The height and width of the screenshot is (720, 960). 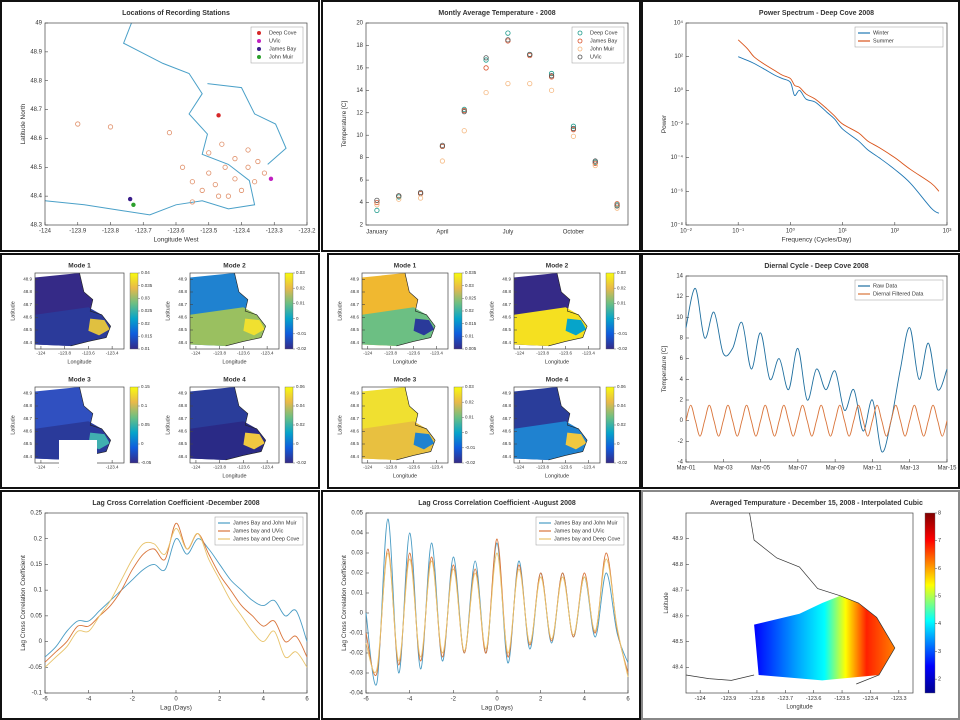 I want to click on chart-title: Locations of Recording Stations, so click(x=176, y=13).